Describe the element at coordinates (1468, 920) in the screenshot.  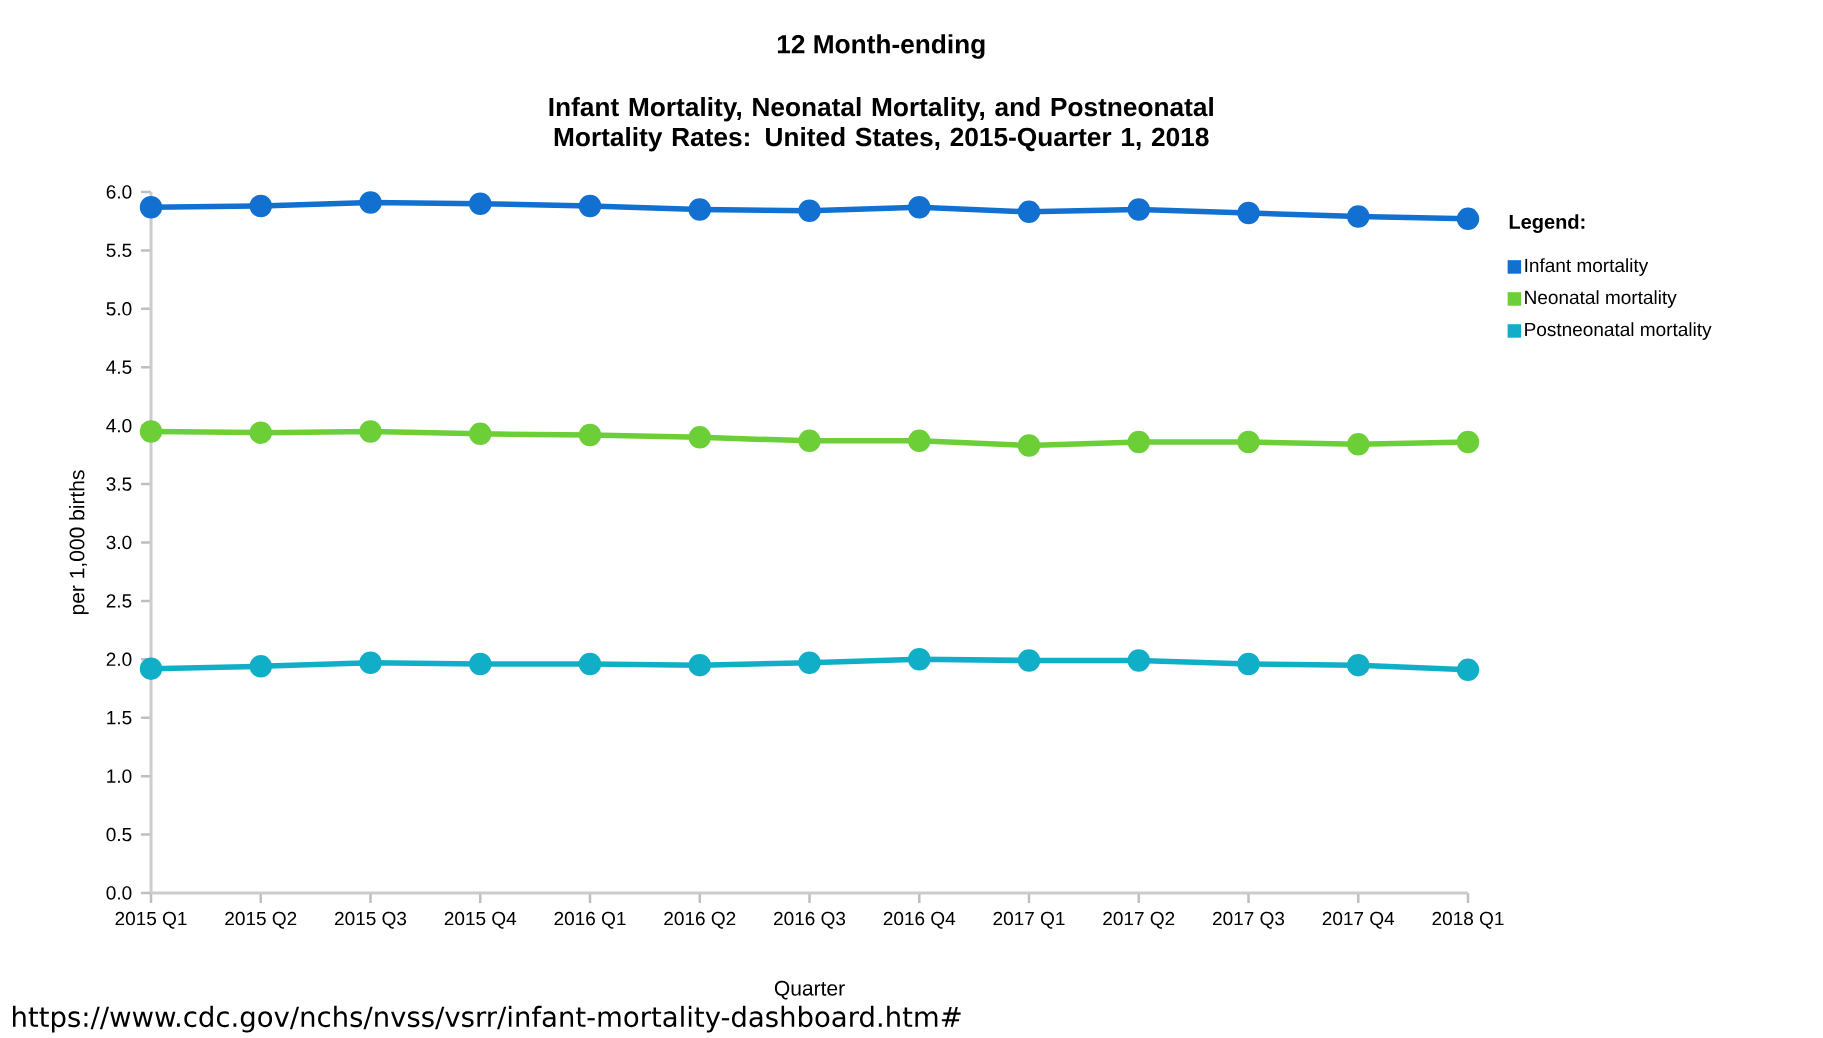
I see `x-tick-label: 2018 Q1` at that location.